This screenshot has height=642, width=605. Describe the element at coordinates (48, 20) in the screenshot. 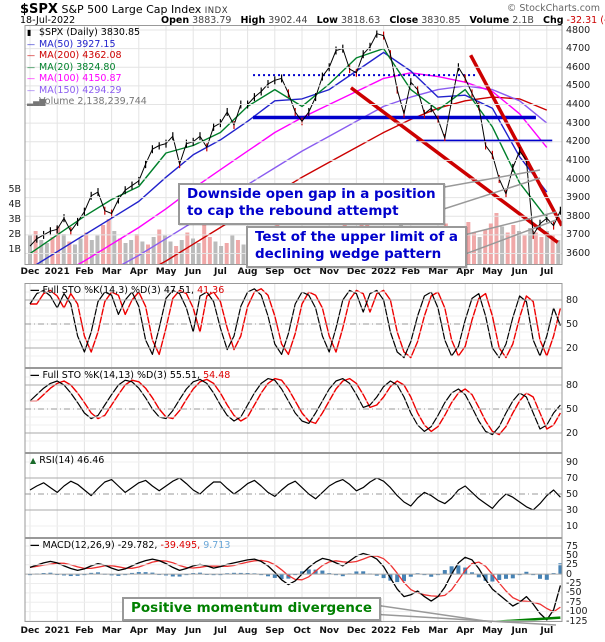

I see `chart-date: 18-Jul-2022` at that location.